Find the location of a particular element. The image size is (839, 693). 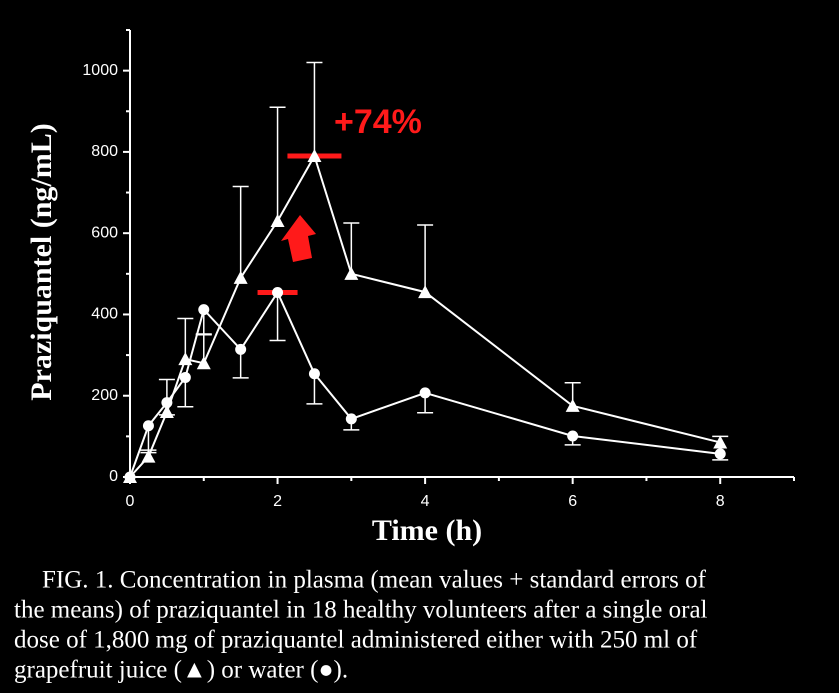

x-tick-label: 6 is located at coordinates (572, 501).